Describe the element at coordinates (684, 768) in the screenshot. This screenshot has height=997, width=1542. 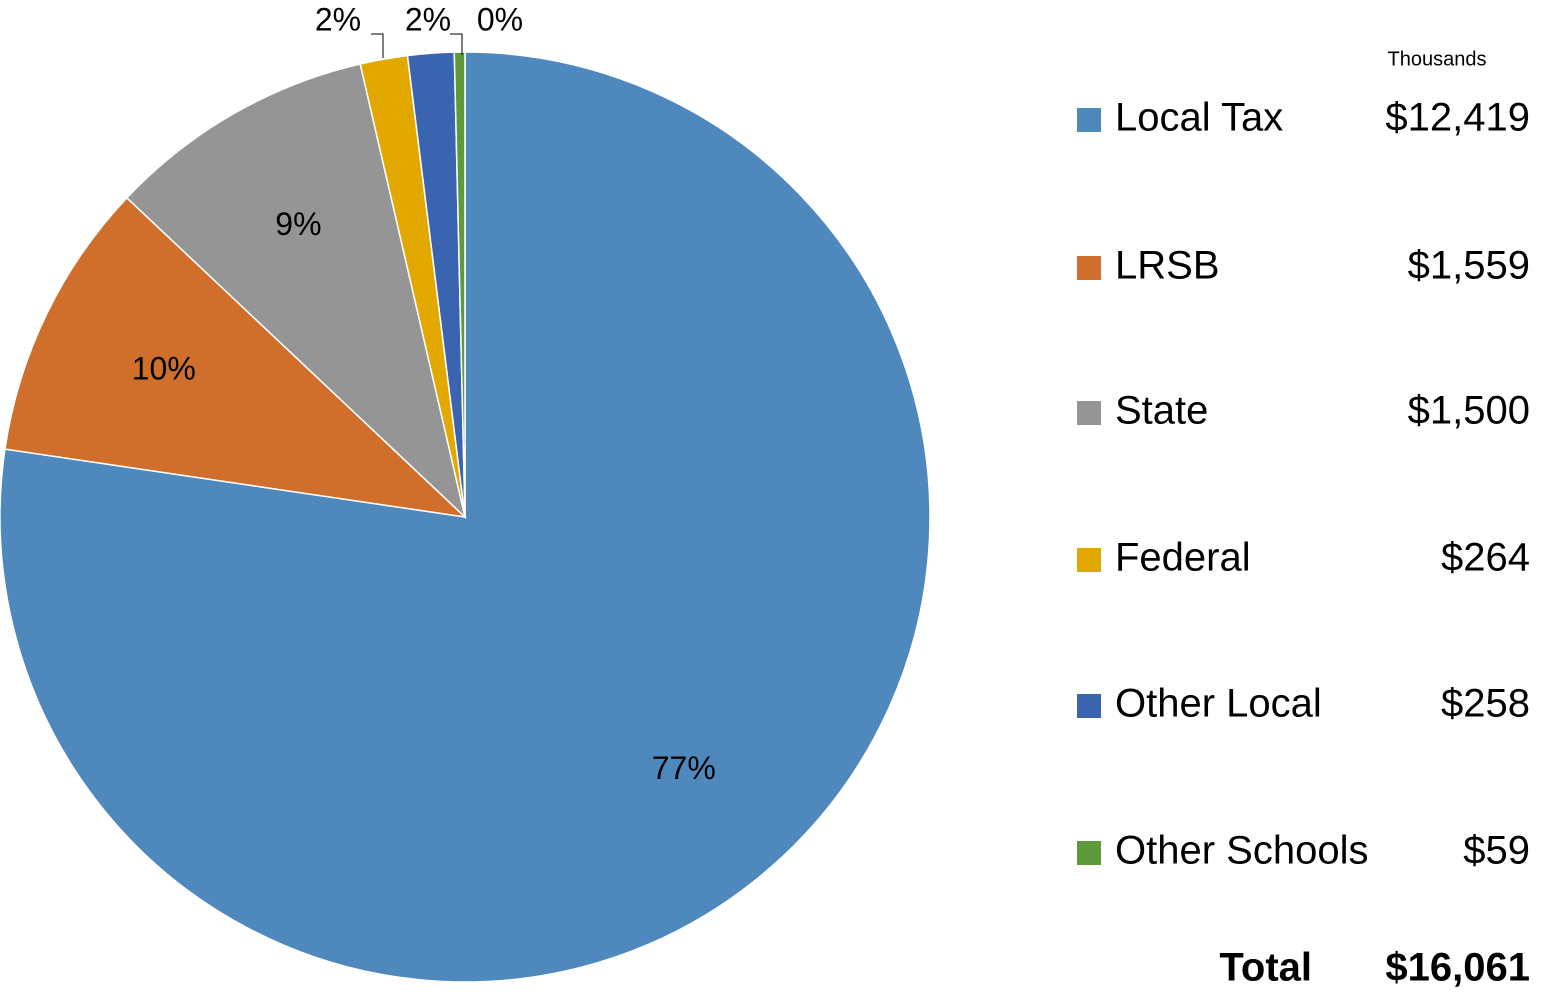
I see `pie-label: 77%` at that location.